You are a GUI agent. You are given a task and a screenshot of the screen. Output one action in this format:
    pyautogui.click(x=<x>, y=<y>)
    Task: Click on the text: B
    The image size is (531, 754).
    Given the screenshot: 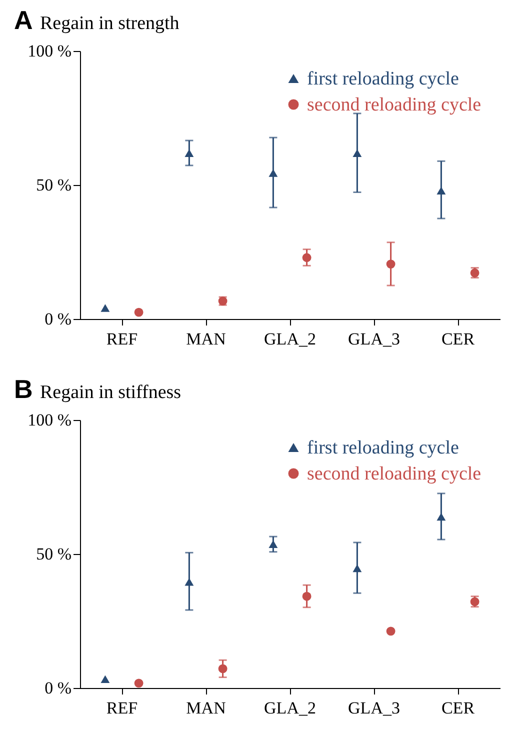 What is the action you would take?
    pyautogui.click(x=23, y=389)
    